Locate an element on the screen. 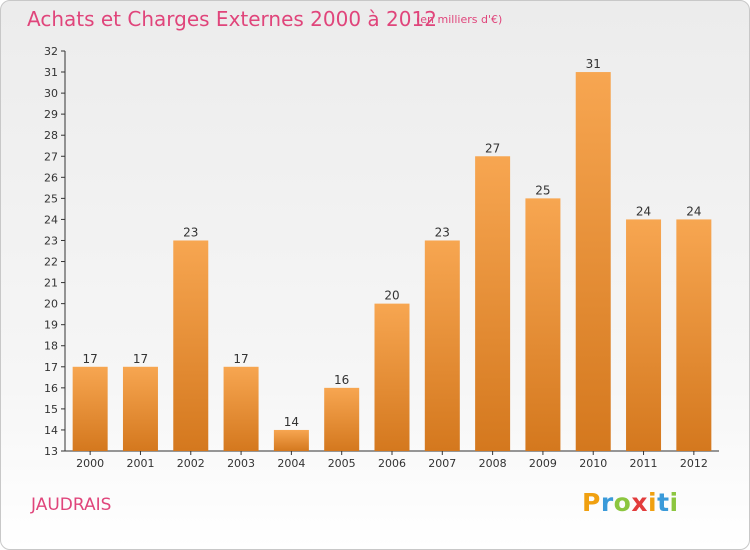 This screenshot has width=750, height=550. logo-letter: P is located at coordinates (591, 502).